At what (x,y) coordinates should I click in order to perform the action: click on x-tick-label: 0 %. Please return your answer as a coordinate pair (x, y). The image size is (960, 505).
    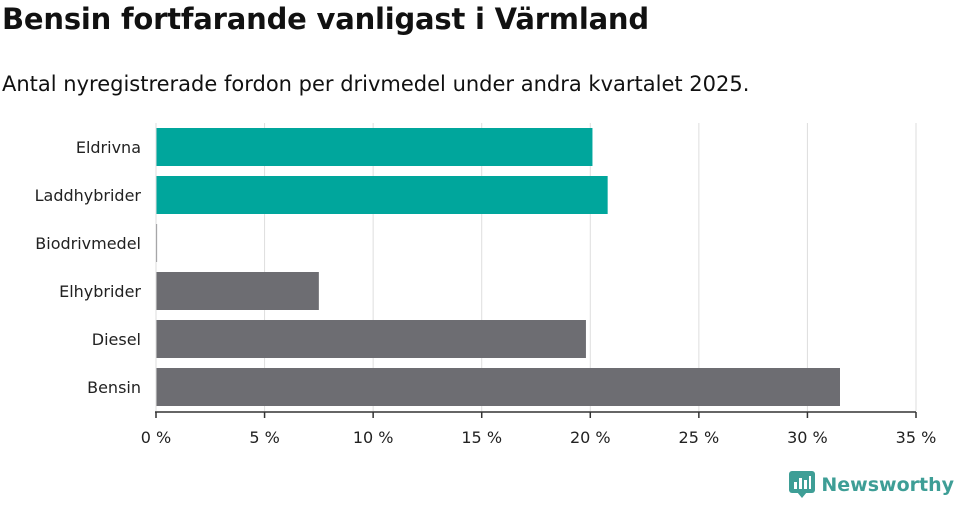
    Looking at the image, I should click on (156, 437).